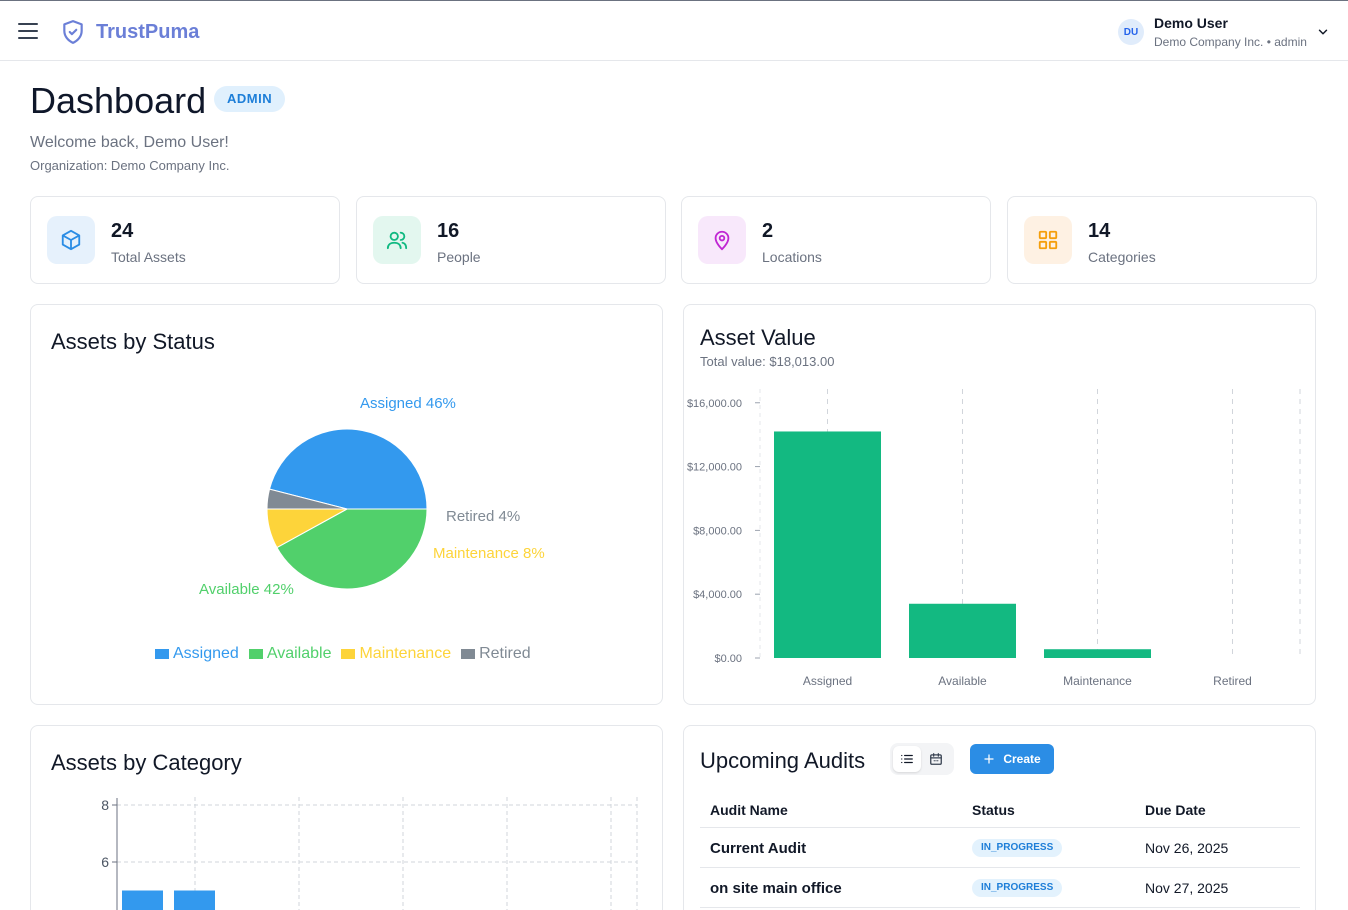  Describe the element at coordinates (1097, 681) in the screenshot. I see `x-tick-label: Maintenance` at that location.